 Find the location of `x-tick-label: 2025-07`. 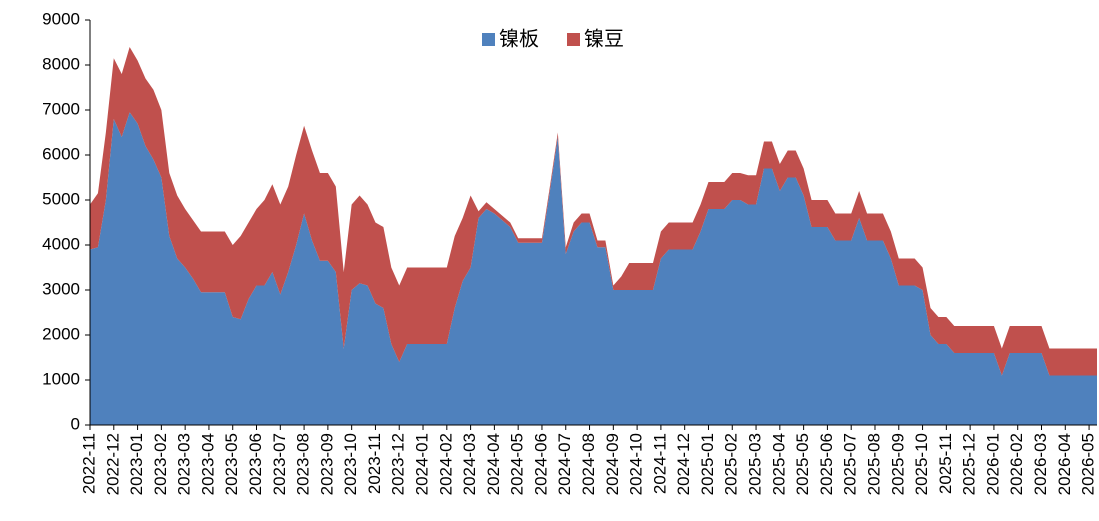

x-tick-label: 2025-07 is located at coordinates (850, 464).